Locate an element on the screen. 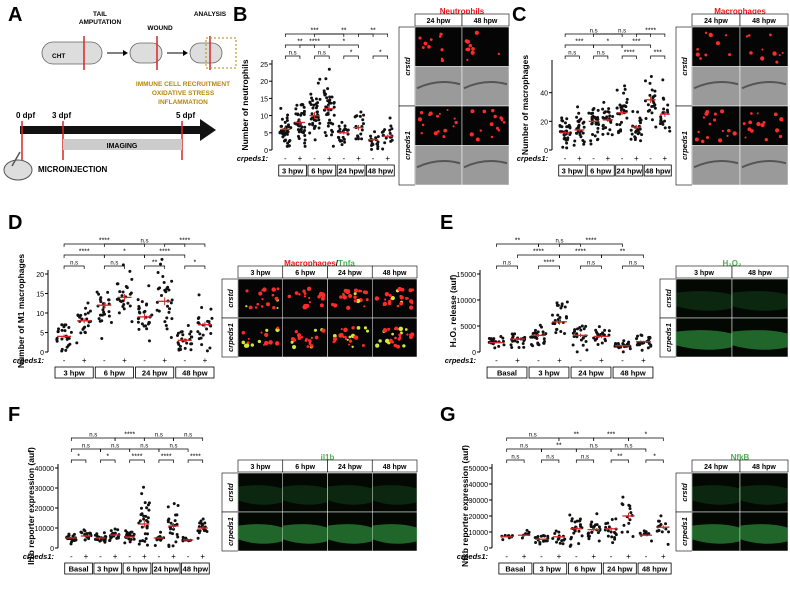  y-tick-label: 20000 is located at coordinates (45, 509).